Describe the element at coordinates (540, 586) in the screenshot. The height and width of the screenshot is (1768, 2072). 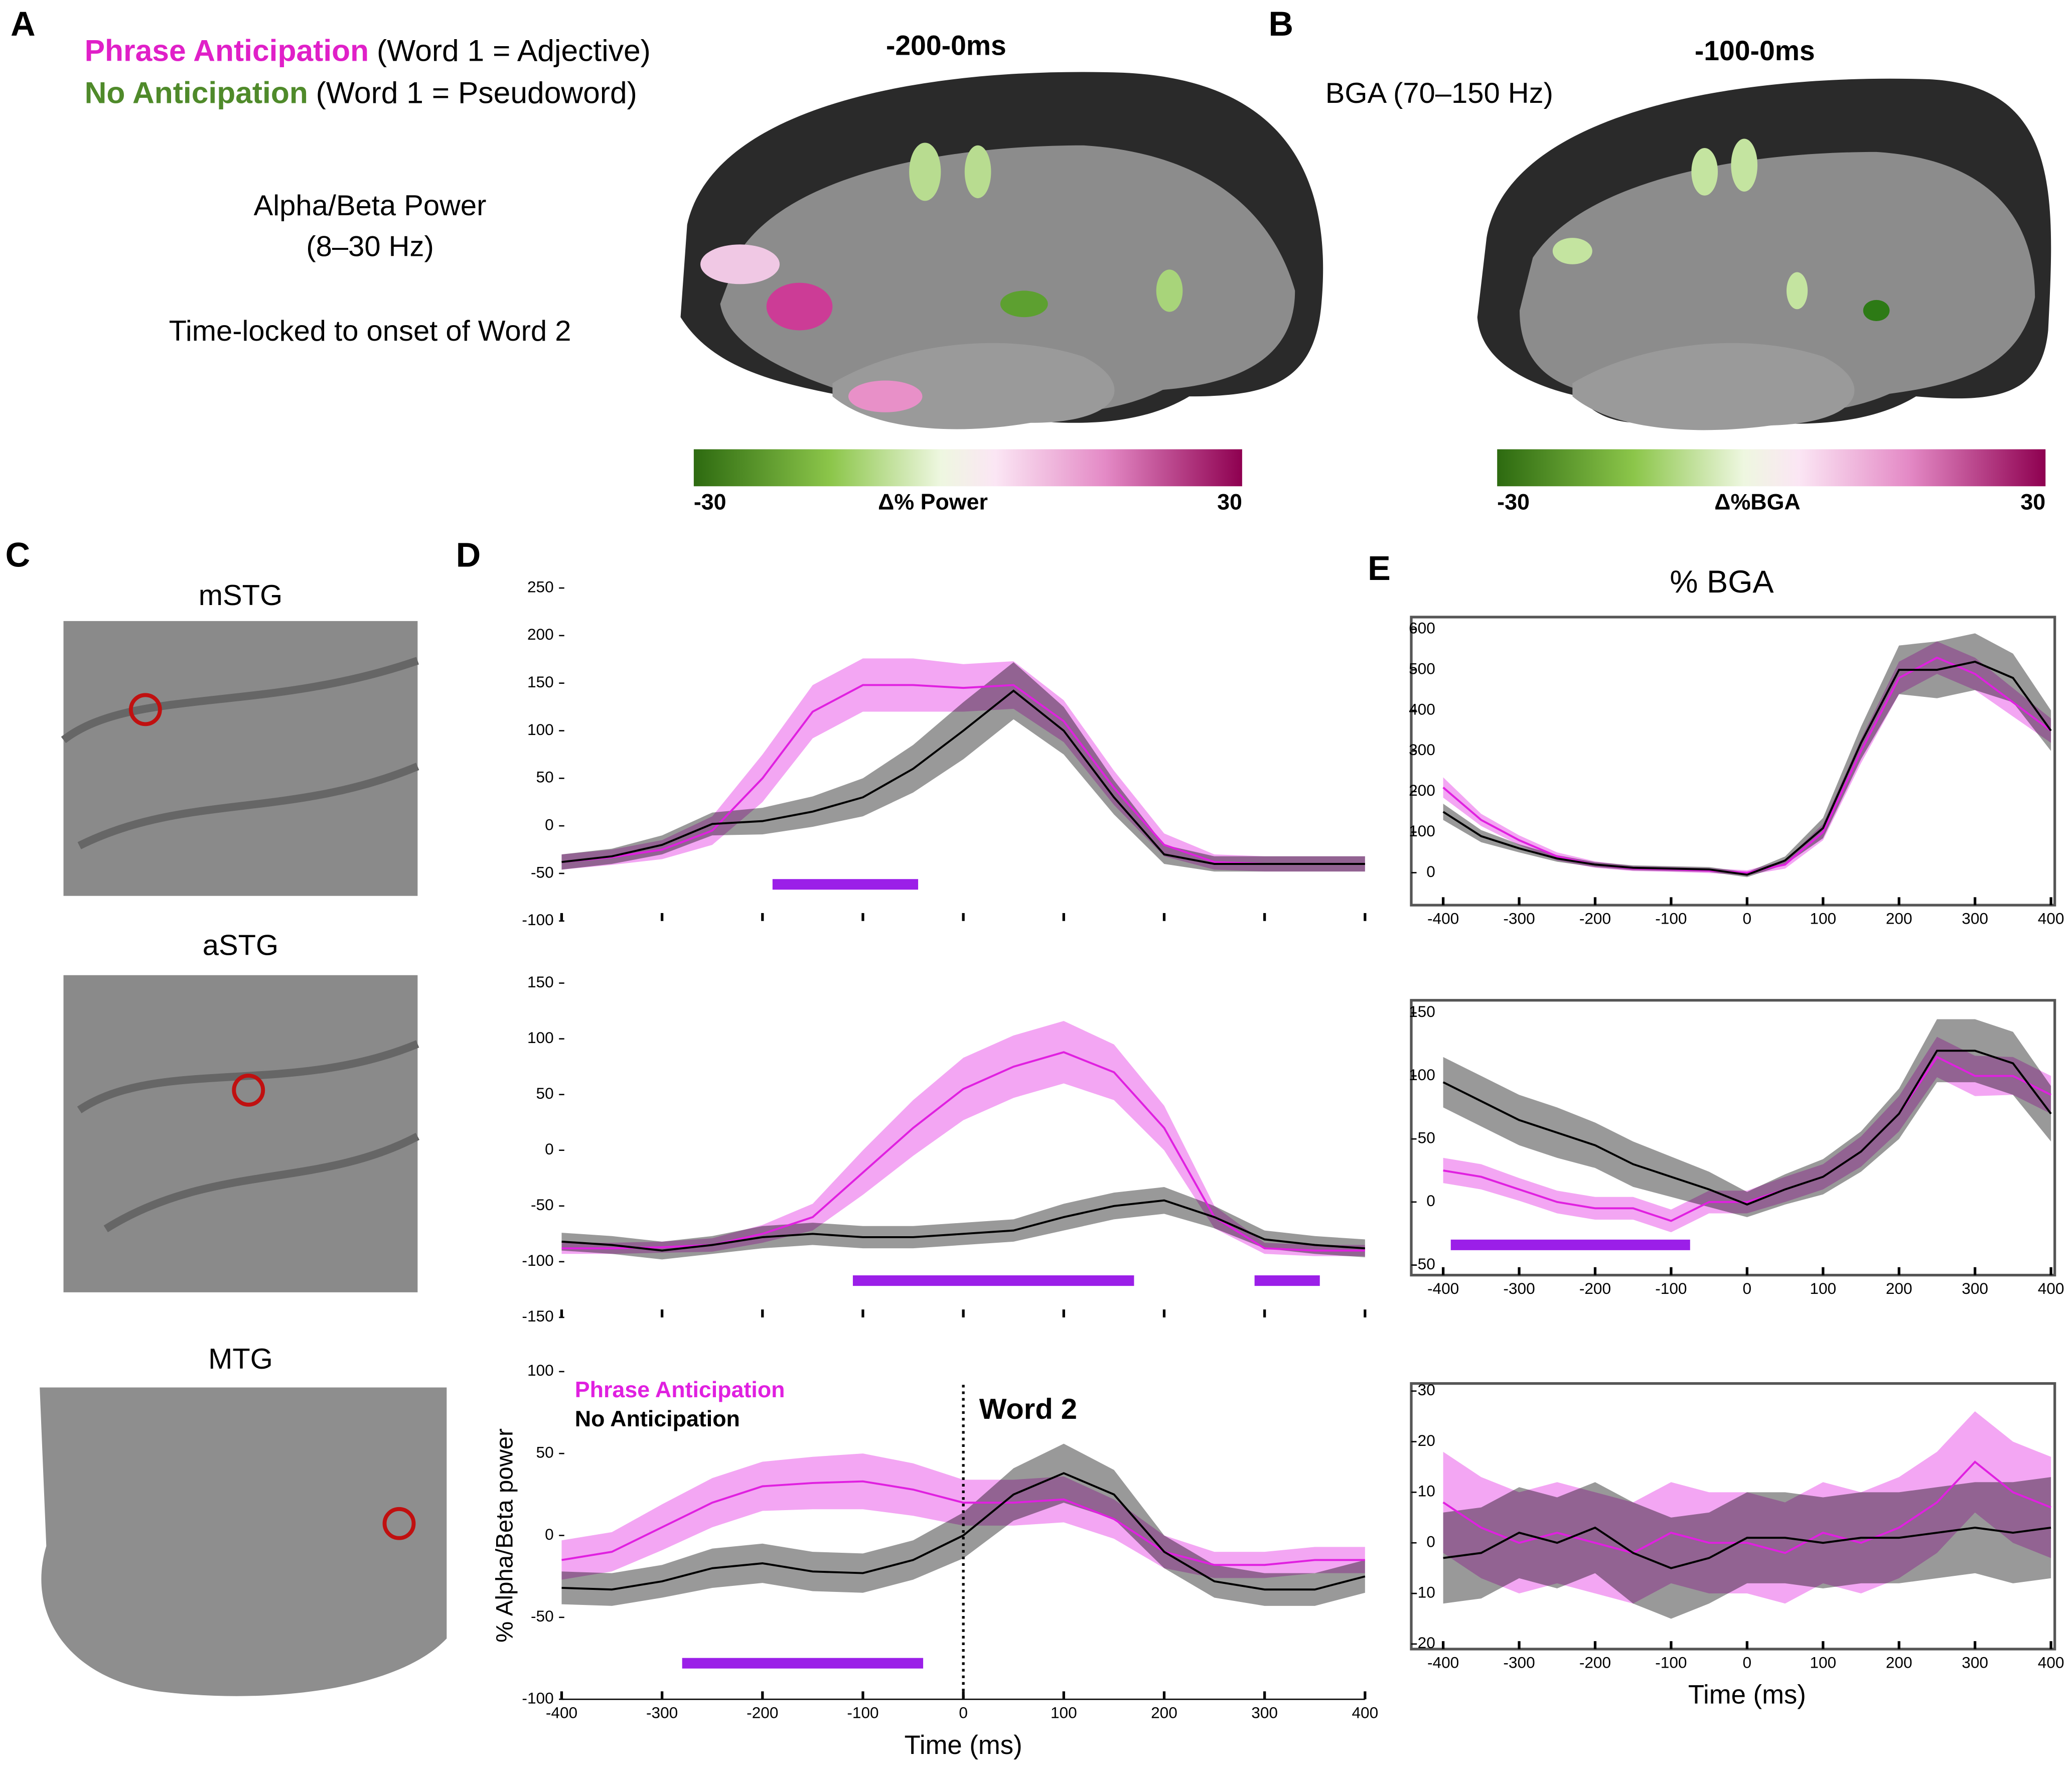
I see `y-tick-label: 250` at that location.